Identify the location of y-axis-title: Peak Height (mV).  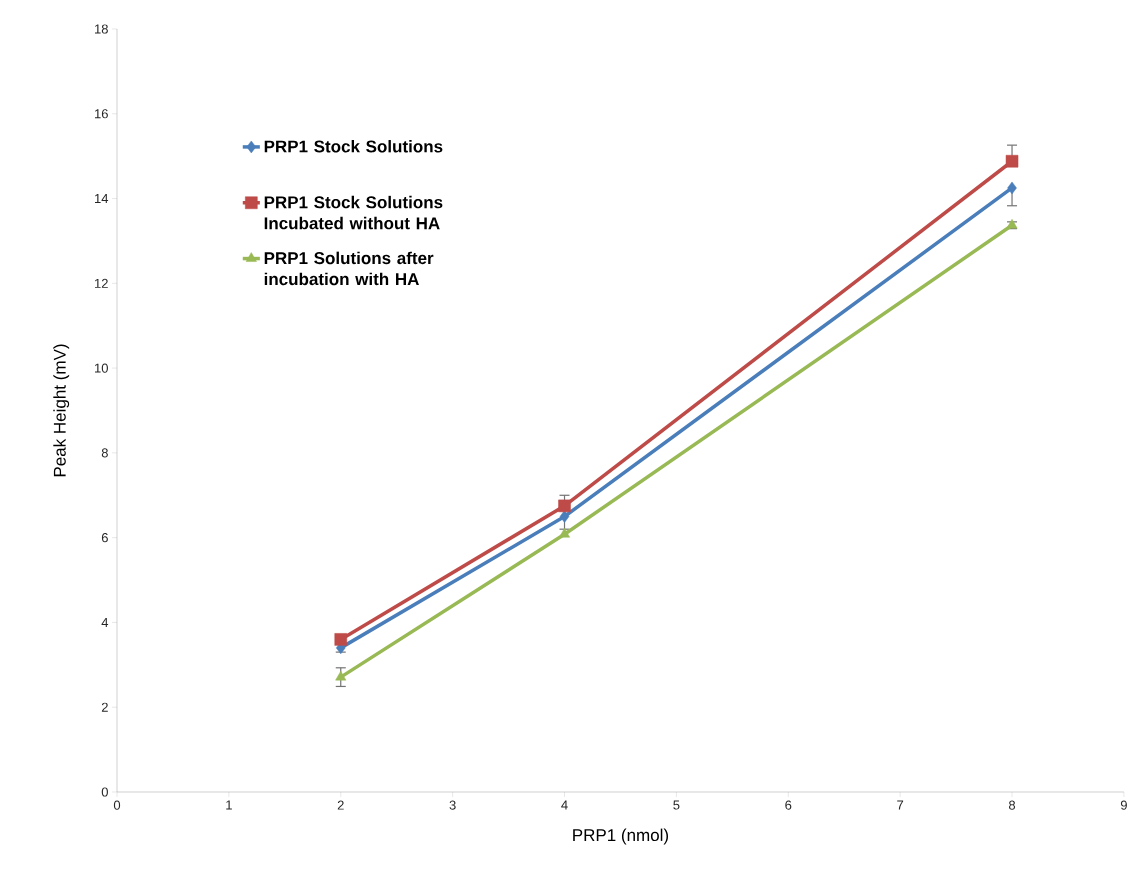
(61, 410).